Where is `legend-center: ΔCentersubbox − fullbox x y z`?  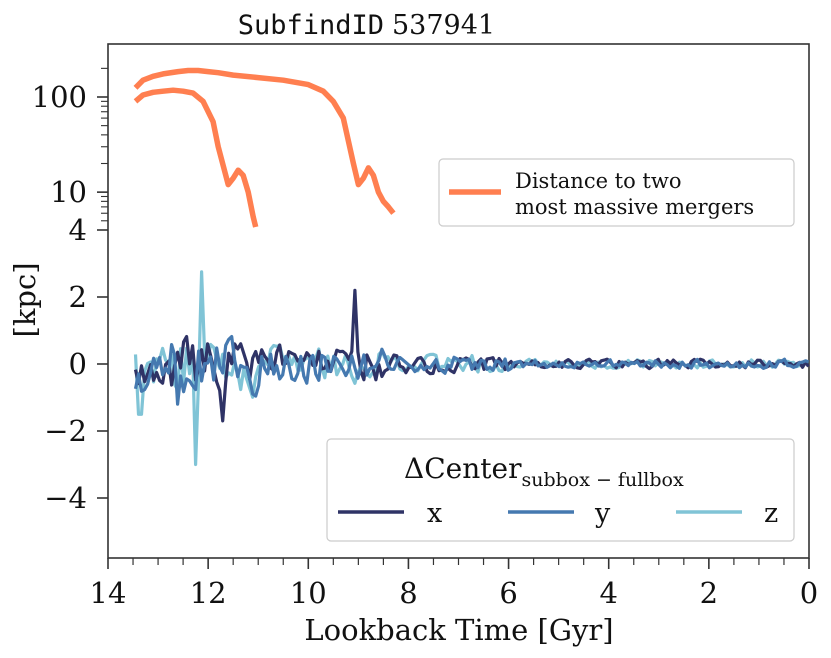 legend-center: ΔCentersubbox − fullbox x y z is located at coordinates (560, 490).